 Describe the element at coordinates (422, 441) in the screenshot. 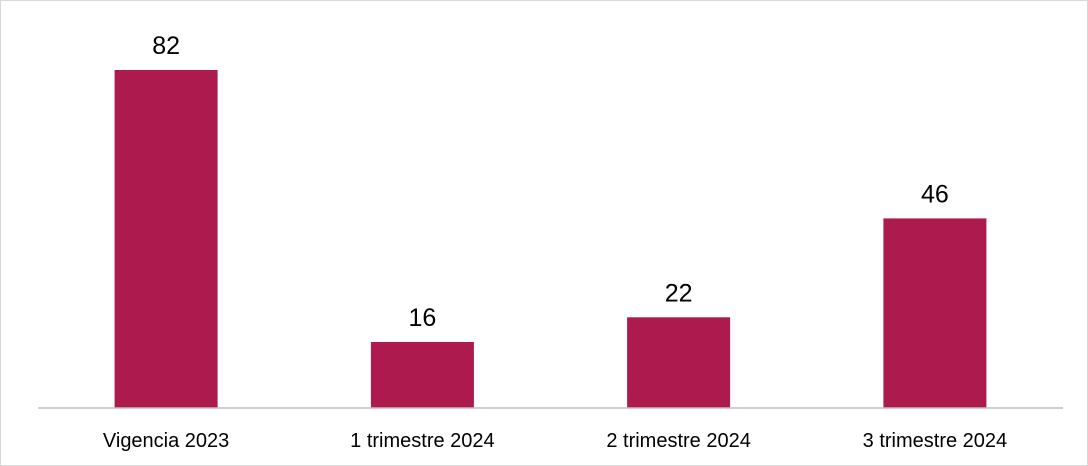

I see `x-tick-label-2: 1 trimestre 2024` at that location.